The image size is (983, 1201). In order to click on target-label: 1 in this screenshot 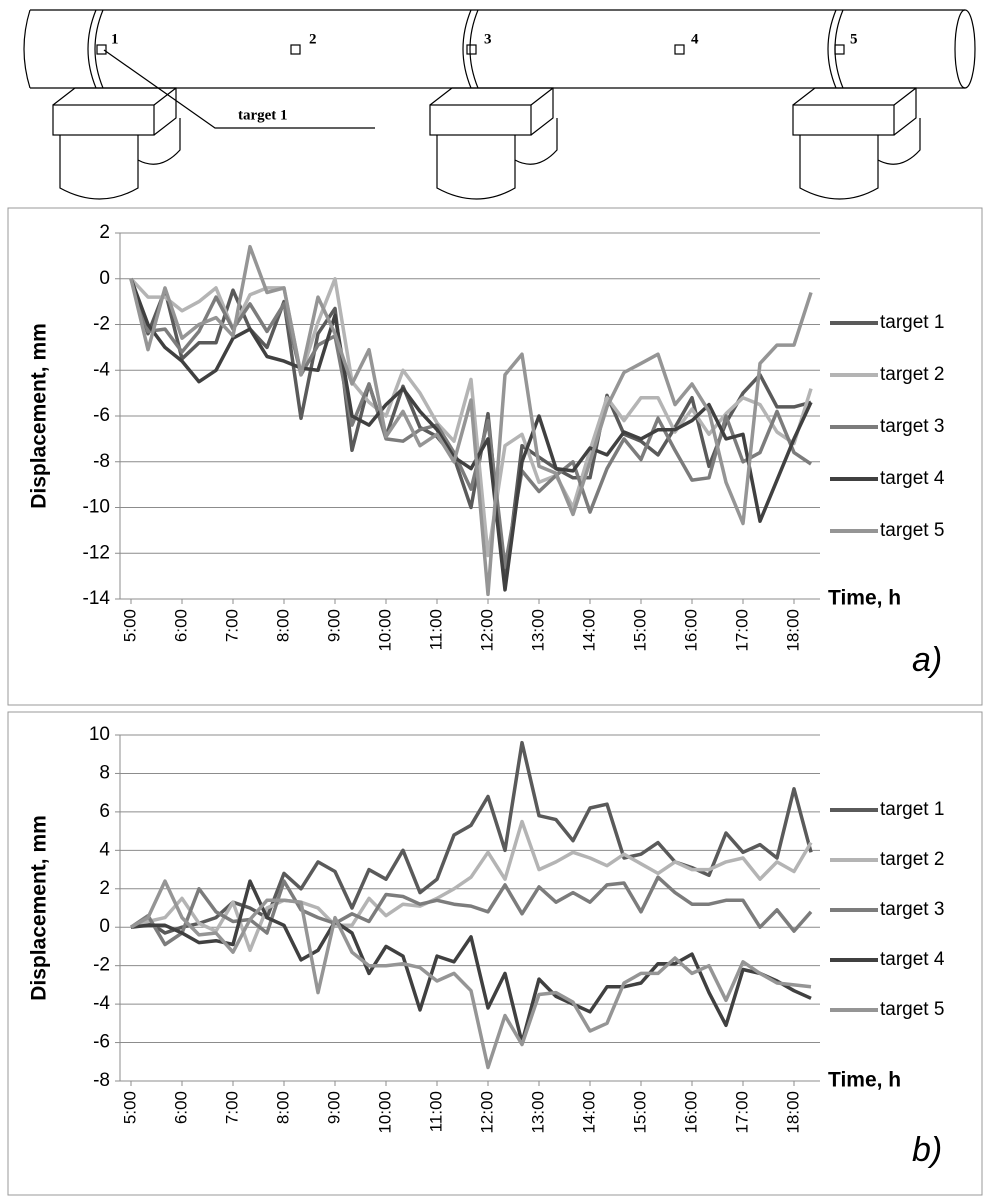, I will do `click(115, 39)`.